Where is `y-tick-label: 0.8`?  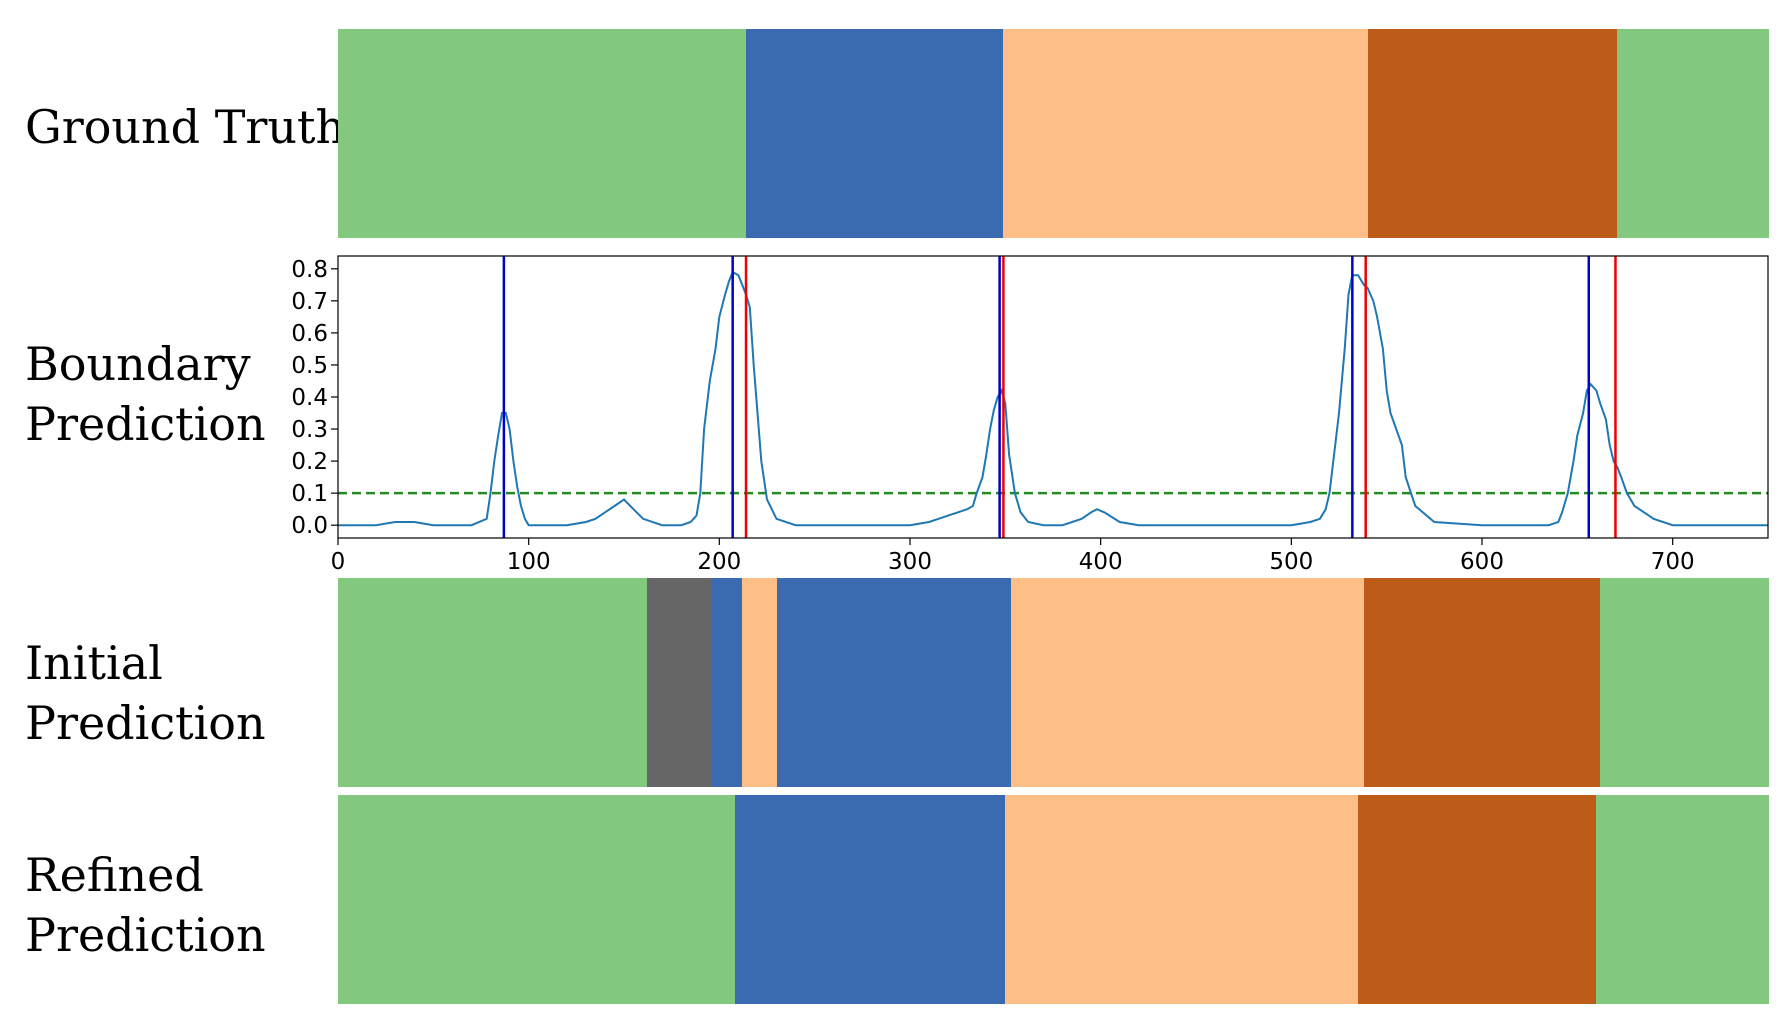
y-tick-label: 0.8 is located at coordinates (309, 270).